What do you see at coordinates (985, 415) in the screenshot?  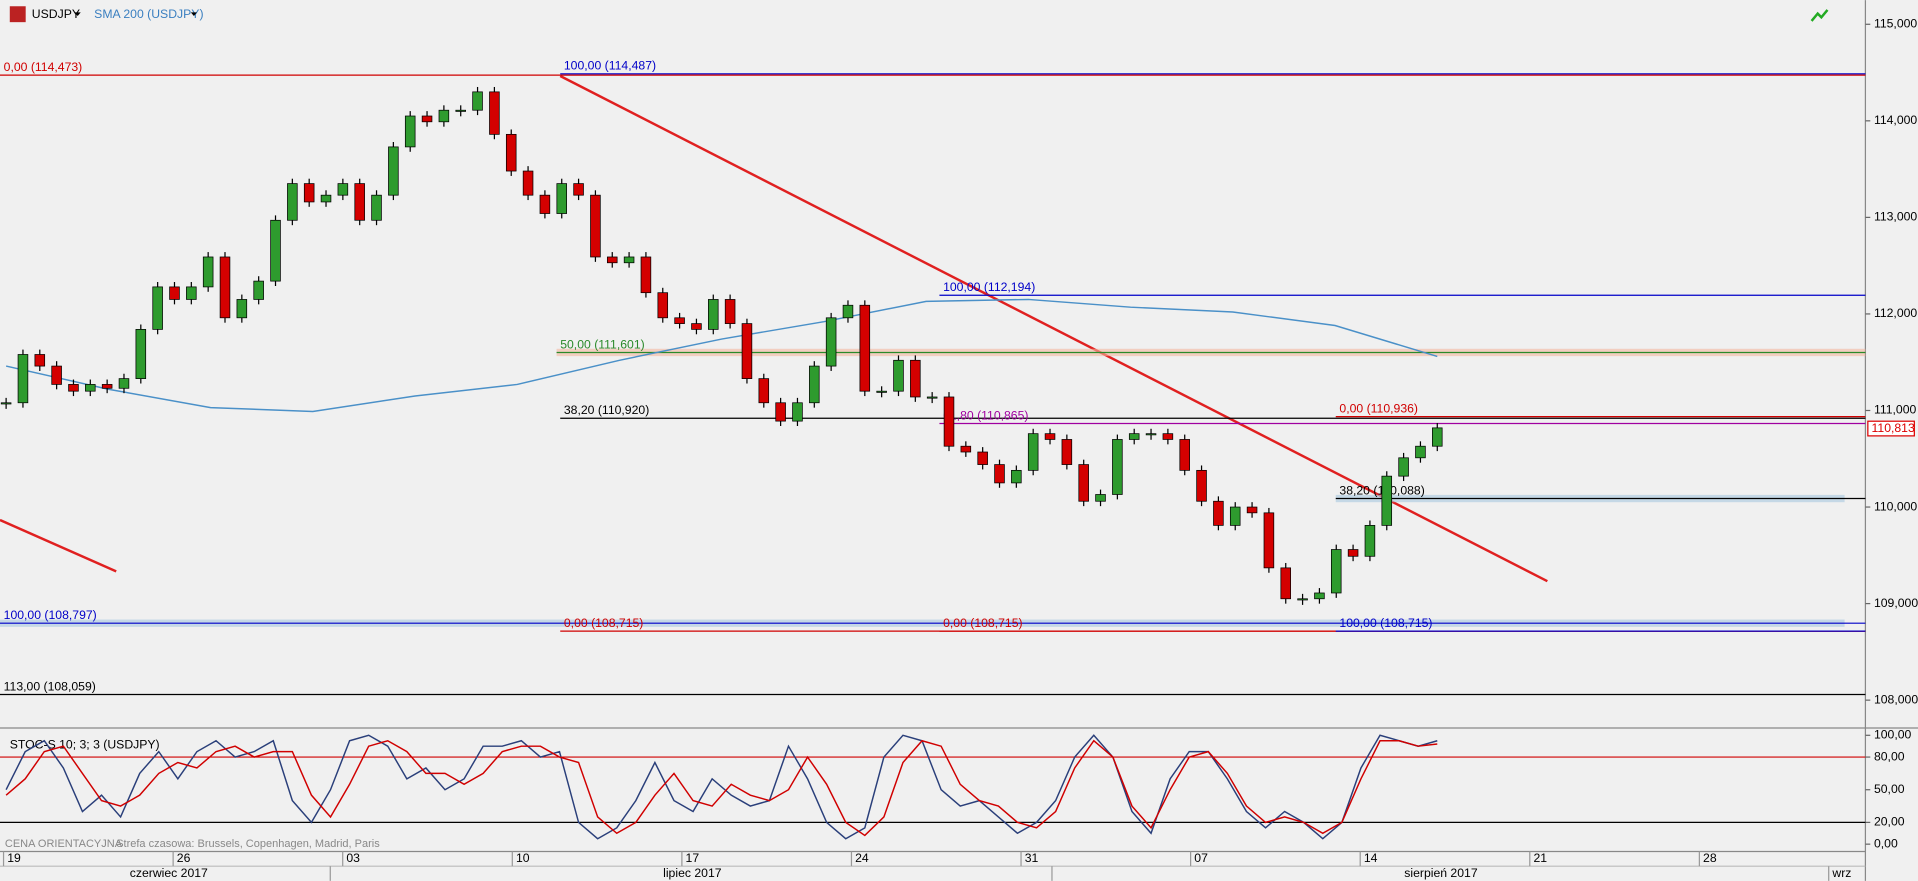 I see `level-label: 61,80 (110,865)` at bounding box center [985, 415].